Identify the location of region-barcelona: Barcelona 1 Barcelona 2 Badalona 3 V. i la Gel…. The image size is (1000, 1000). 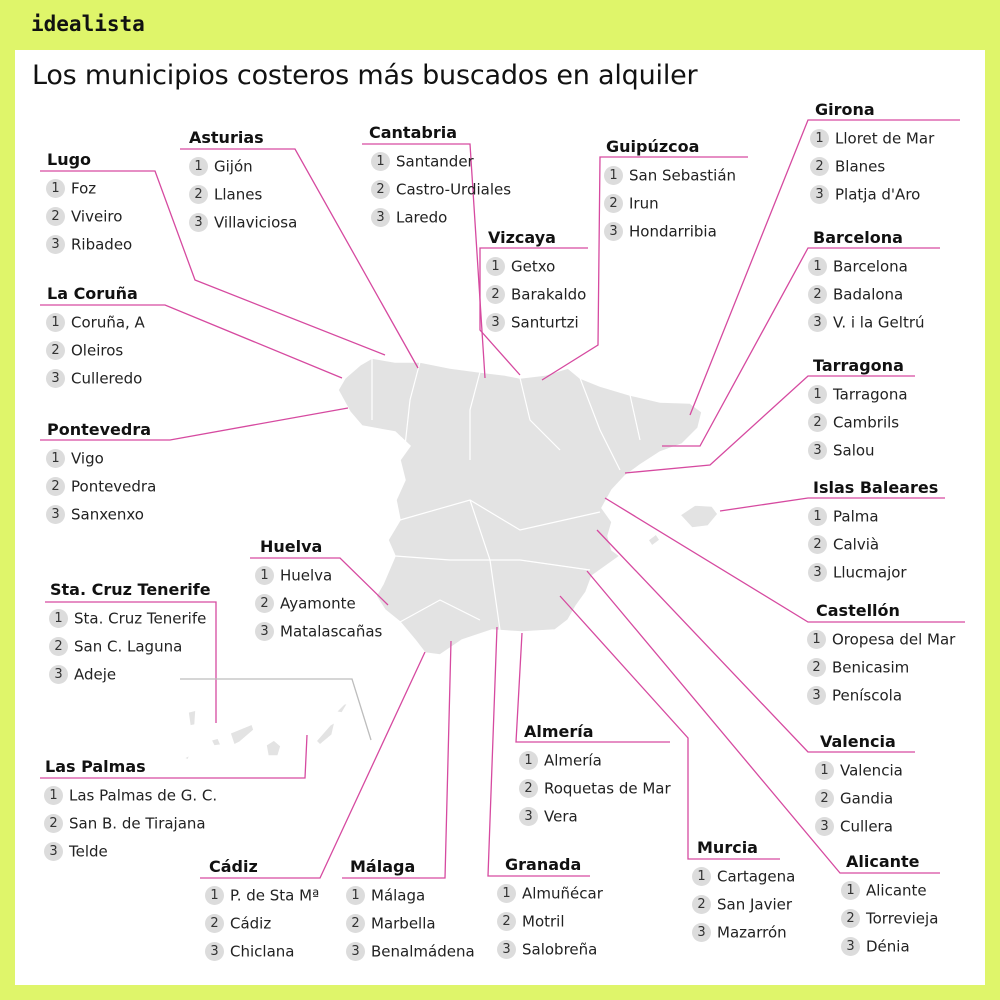
(866, 280).